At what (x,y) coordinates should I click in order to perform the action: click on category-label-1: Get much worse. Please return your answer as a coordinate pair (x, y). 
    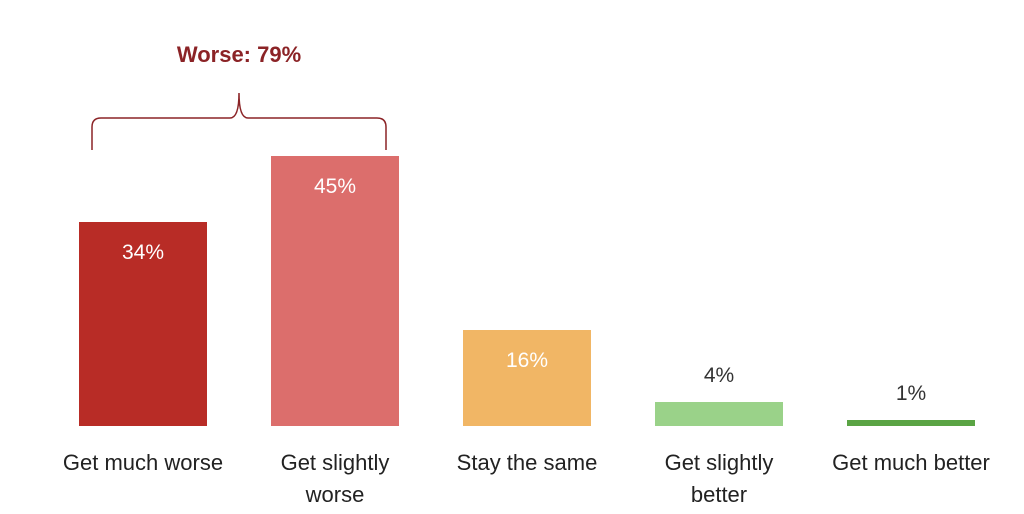
    Looking at the image, I should click on (143, 462).